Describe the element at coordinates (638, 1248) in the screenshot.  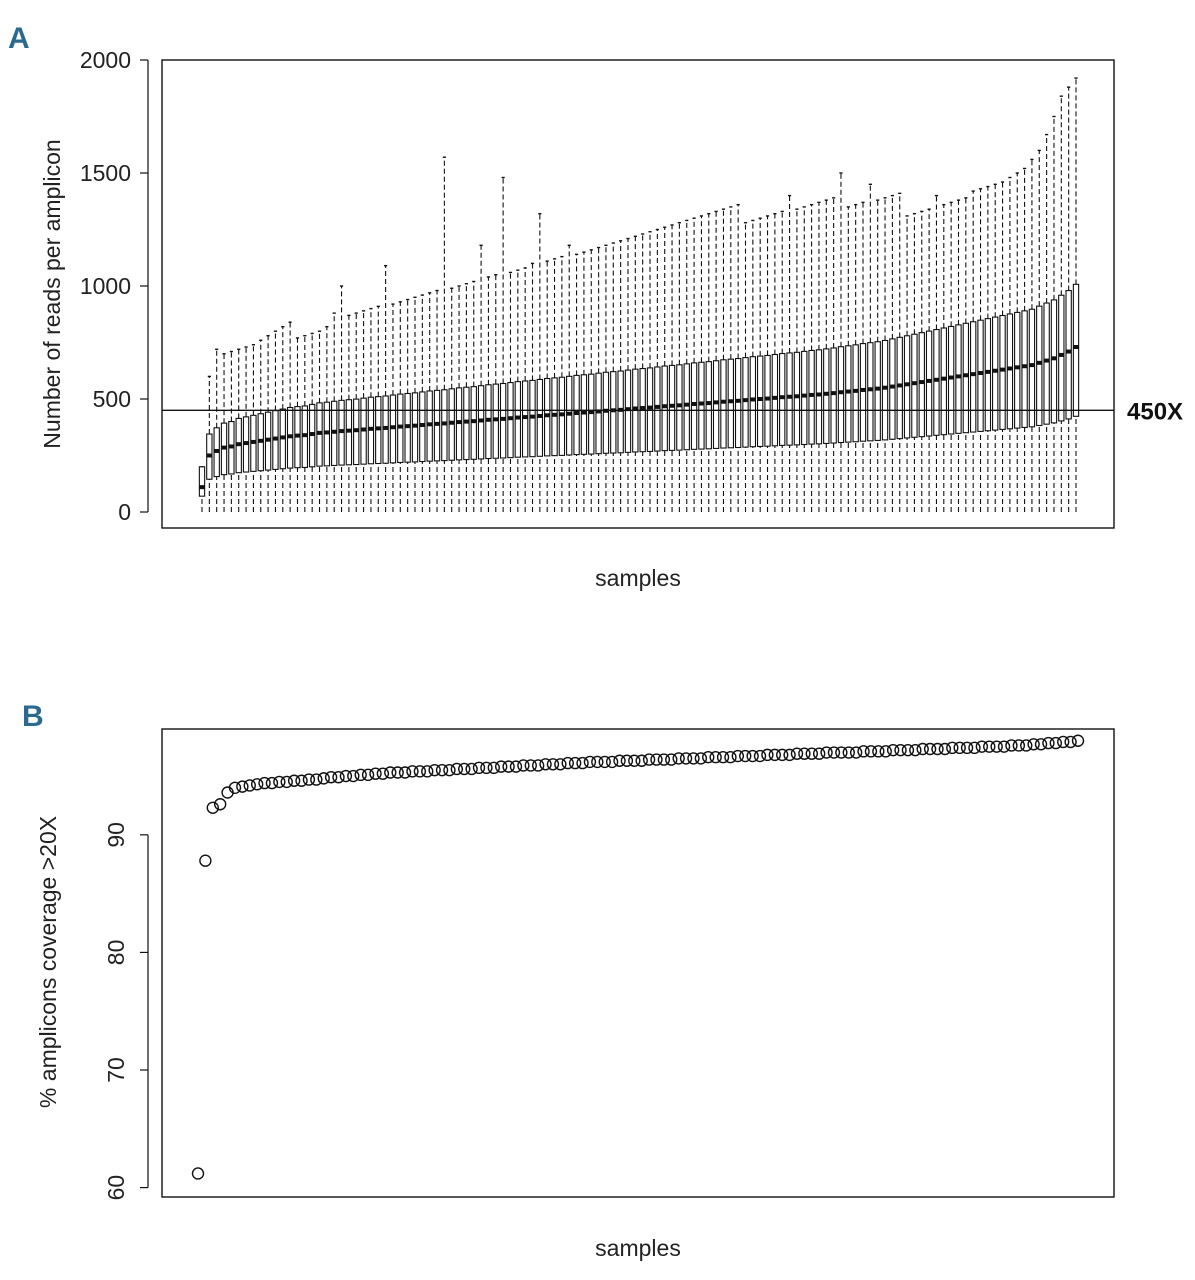
I see `panel-b-x-axis-title: samples` at that location.